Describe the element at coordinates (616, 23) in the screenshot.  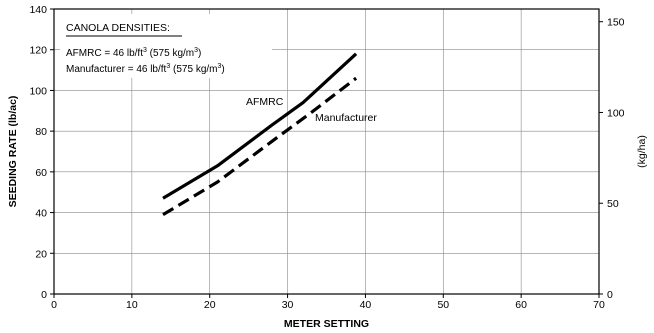
I see `y2-tick-label: 150` at that location.